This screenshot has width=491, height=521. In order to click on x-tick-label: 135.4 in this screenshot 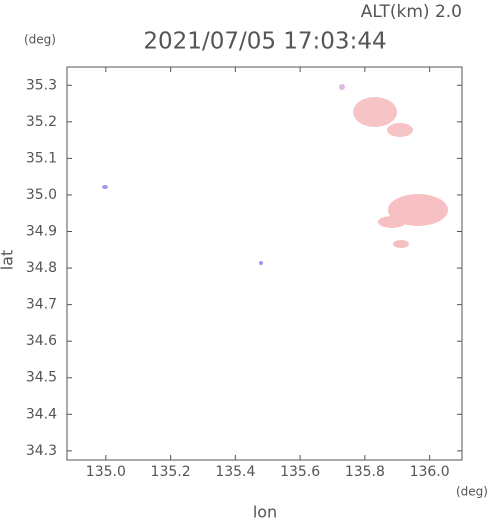, I will do `click(235, 472)`.